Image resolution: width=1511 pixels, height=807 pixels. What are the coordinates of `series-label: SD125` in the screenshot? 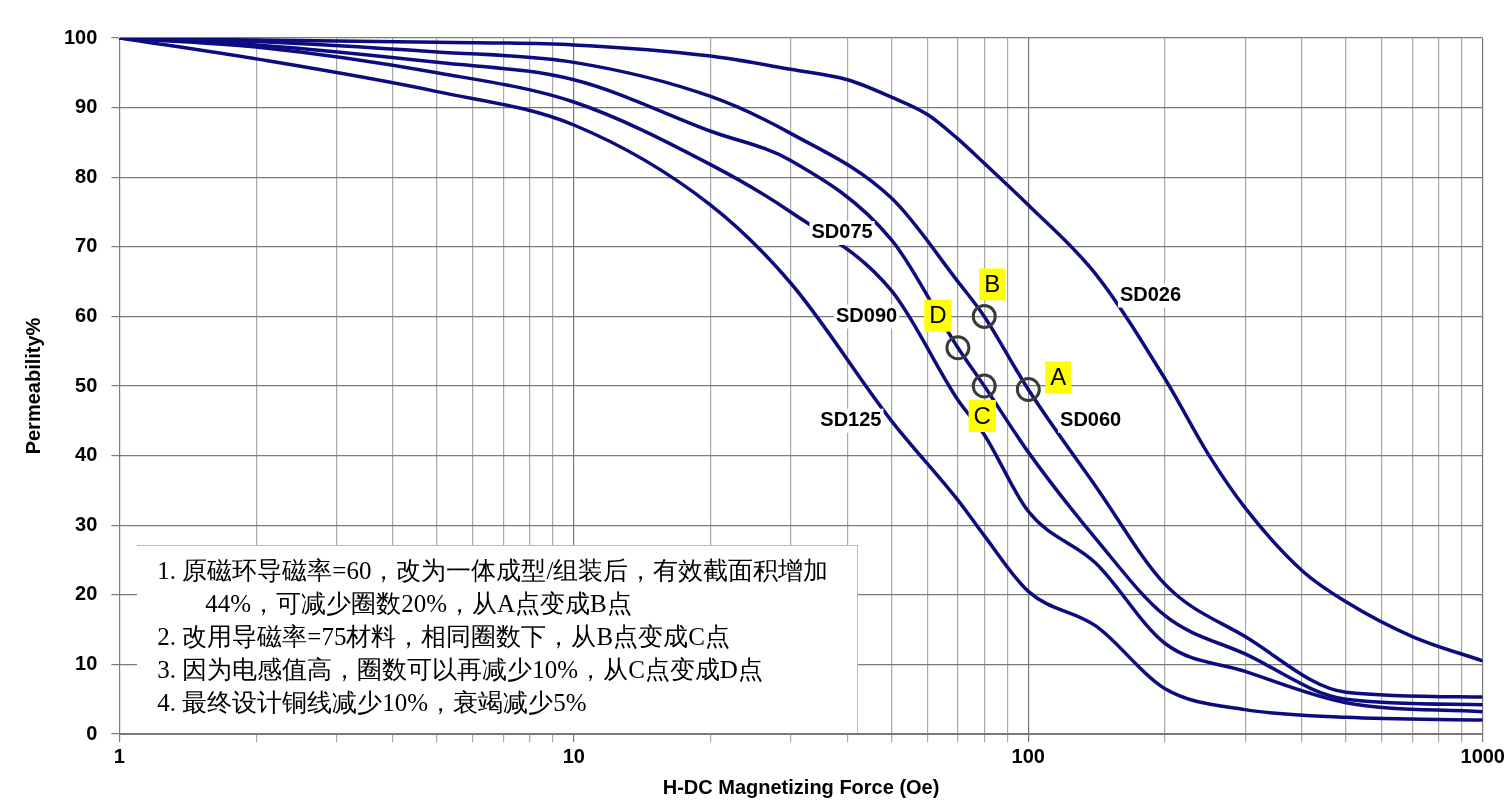 It's located at (851, 419).